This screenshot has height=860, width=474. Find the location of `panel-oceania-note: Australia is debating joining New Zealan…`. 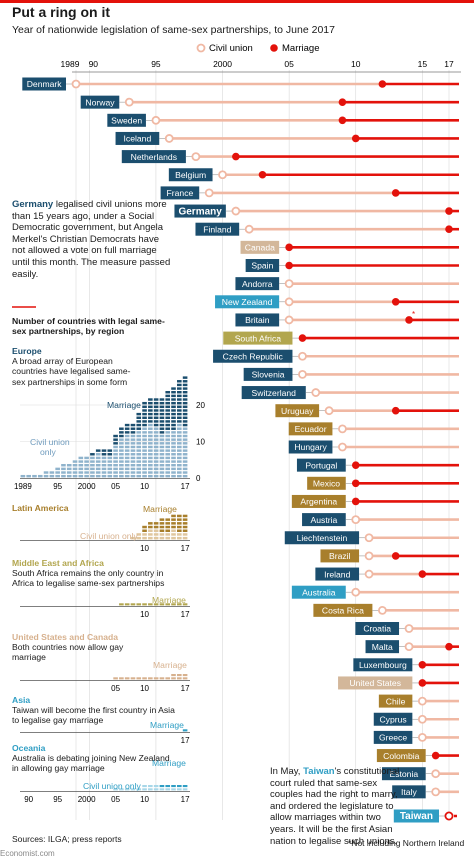

panel-oceania-note: Australia is debating joining New Zealan… is located at coordinates (91, 763).